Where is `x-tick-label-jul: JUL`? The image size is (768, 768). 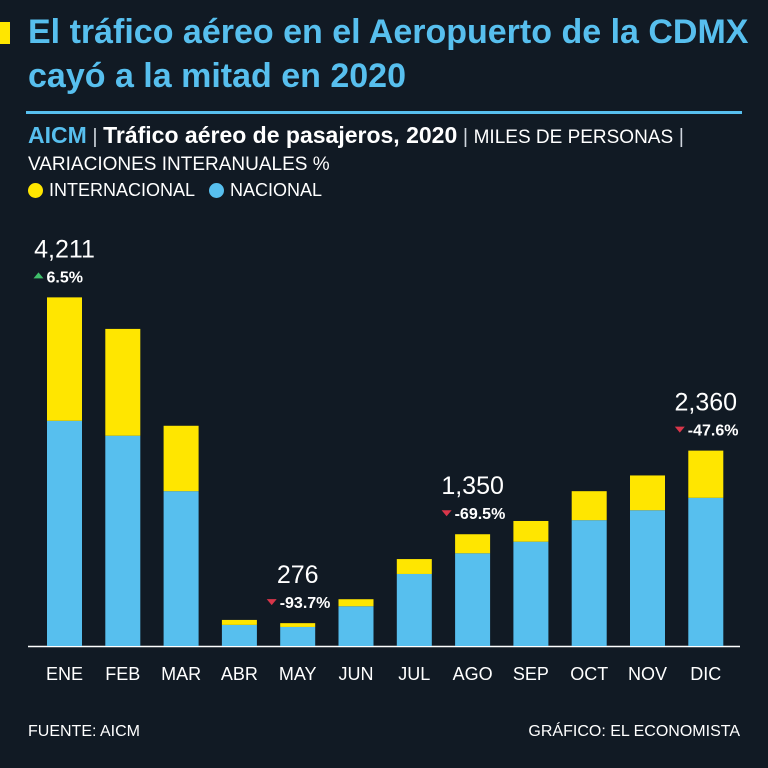
x-tick-label-jul: JUL is located at coordinates (414, 674).